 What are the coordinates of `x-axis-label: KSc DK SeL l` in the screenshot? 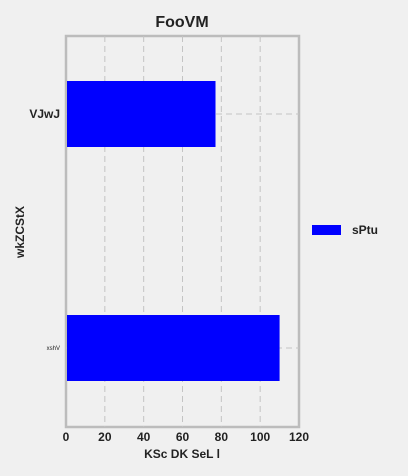 It's located at (182, 454).